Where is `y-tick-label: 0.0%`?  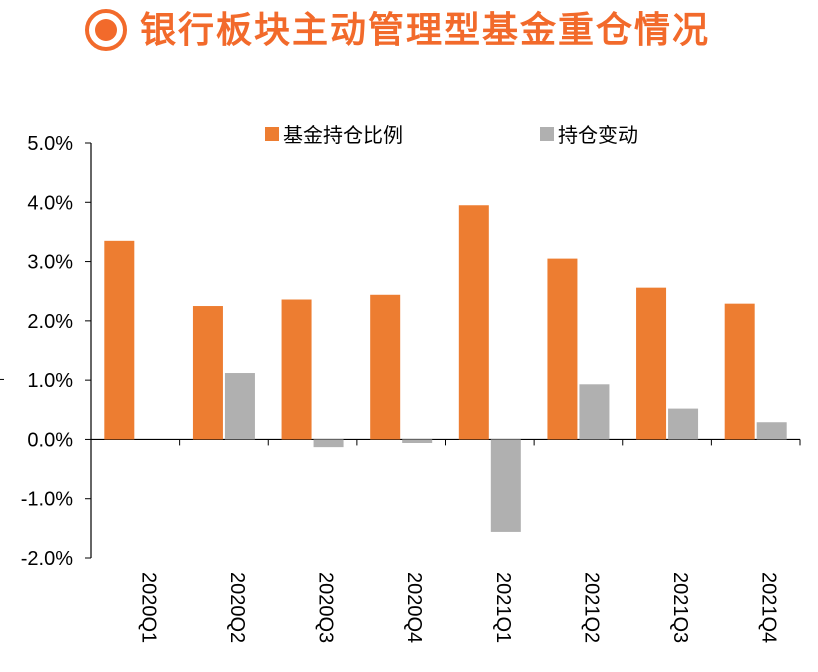
y-tick-label: 0.0% is located at coordinates (50, 440).